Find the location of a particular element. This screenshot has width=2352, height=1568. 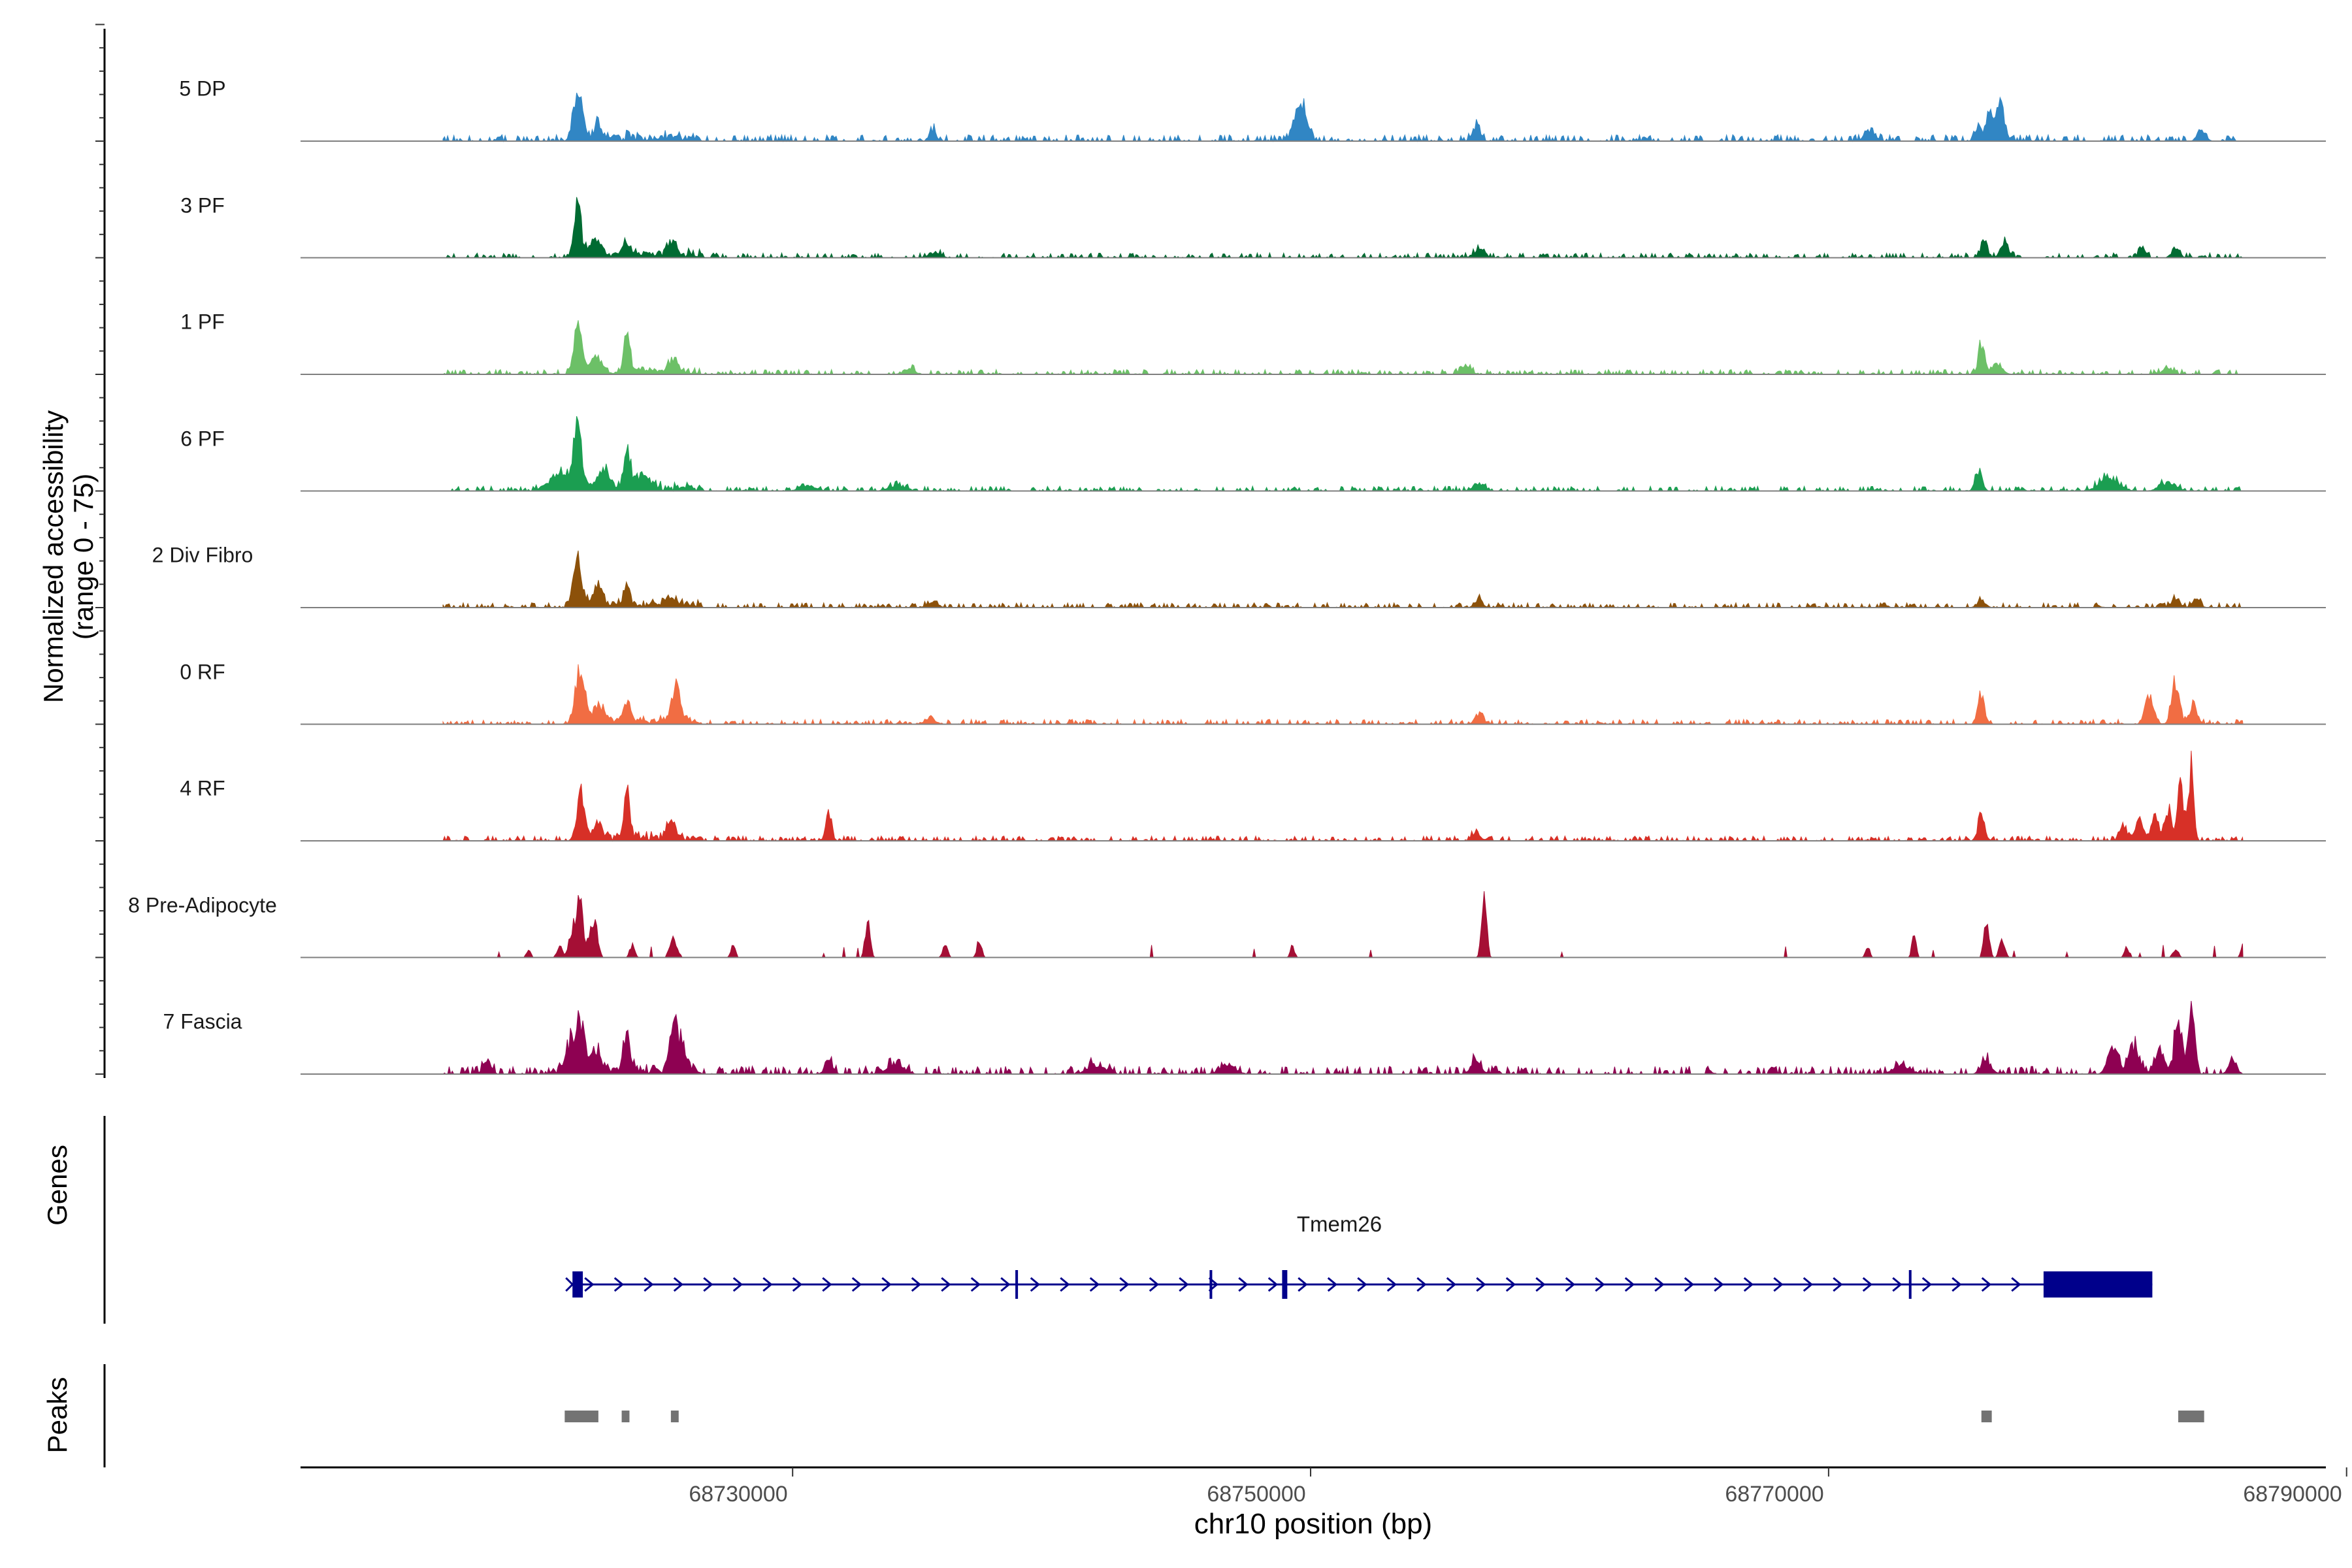

track-label: 1 PF is located at coordinates (202, 322).